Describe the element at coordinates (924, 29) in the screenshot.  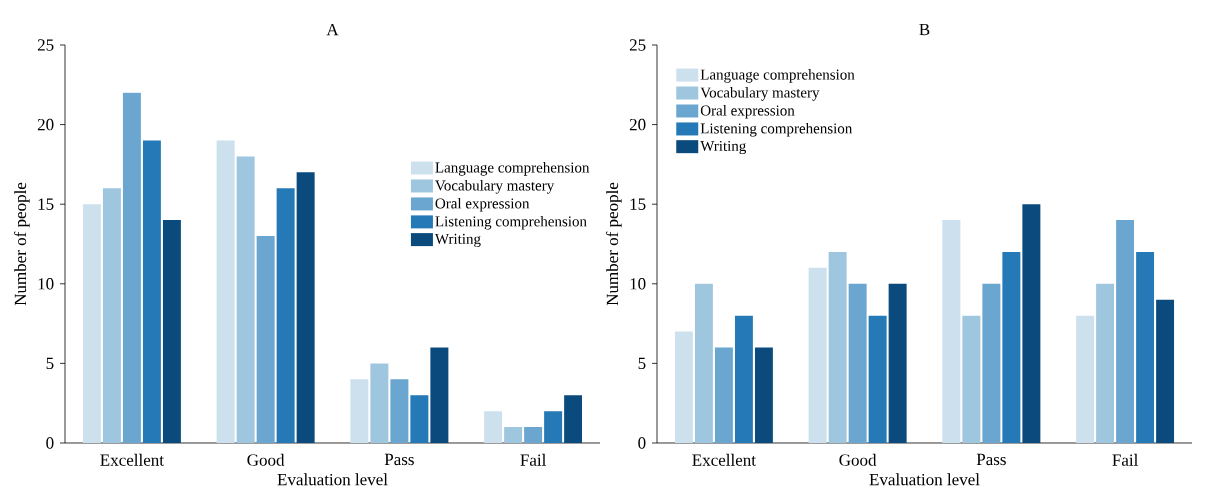
I see `chart-title: B` at that location.